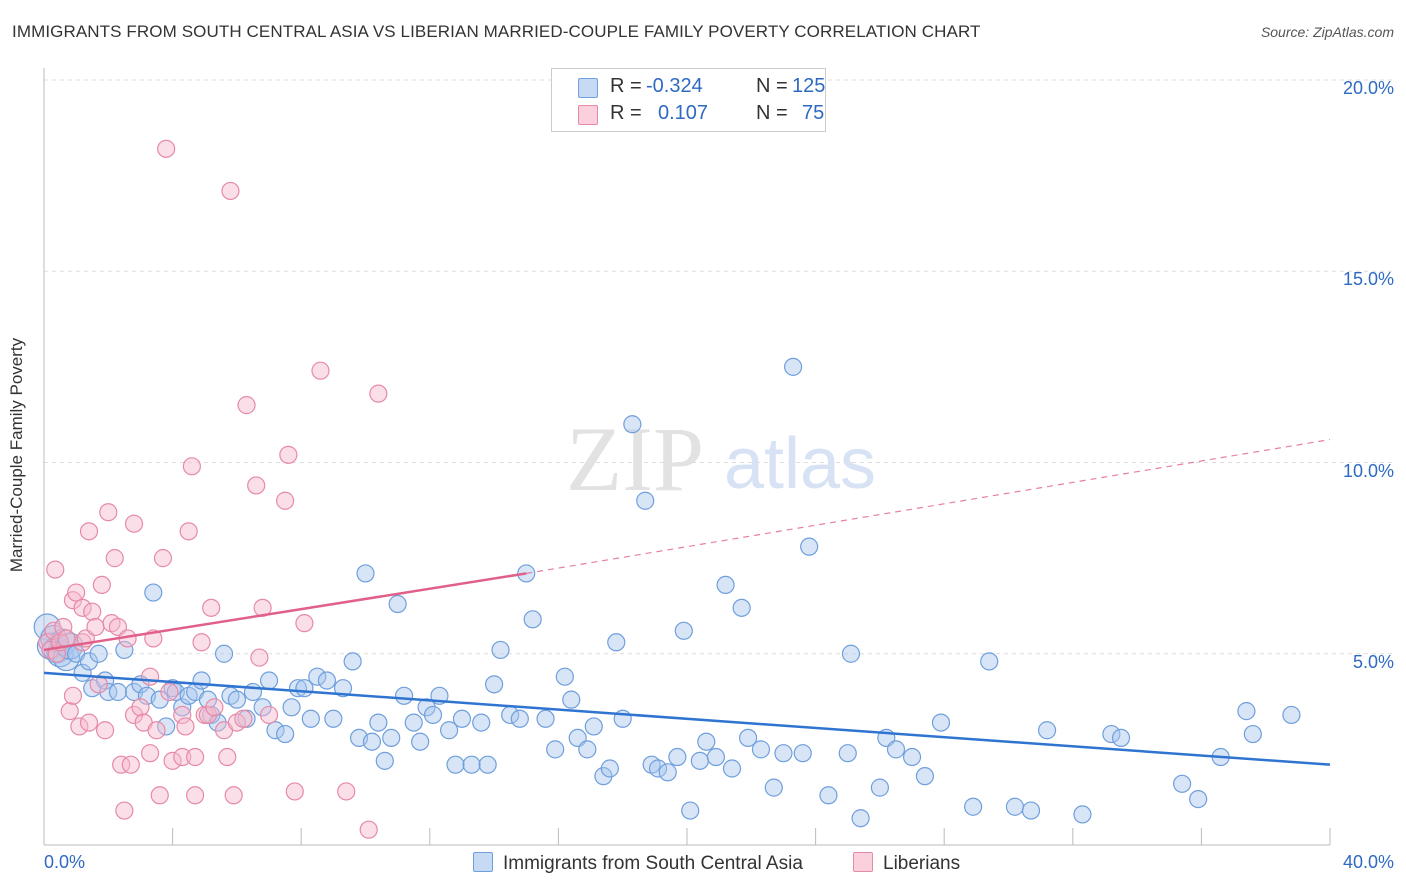  What do you see at coordinates (1368, 279) in the screenshot?
I see `y-tick-label: 15.0%` at bounding box center [1368, 279].